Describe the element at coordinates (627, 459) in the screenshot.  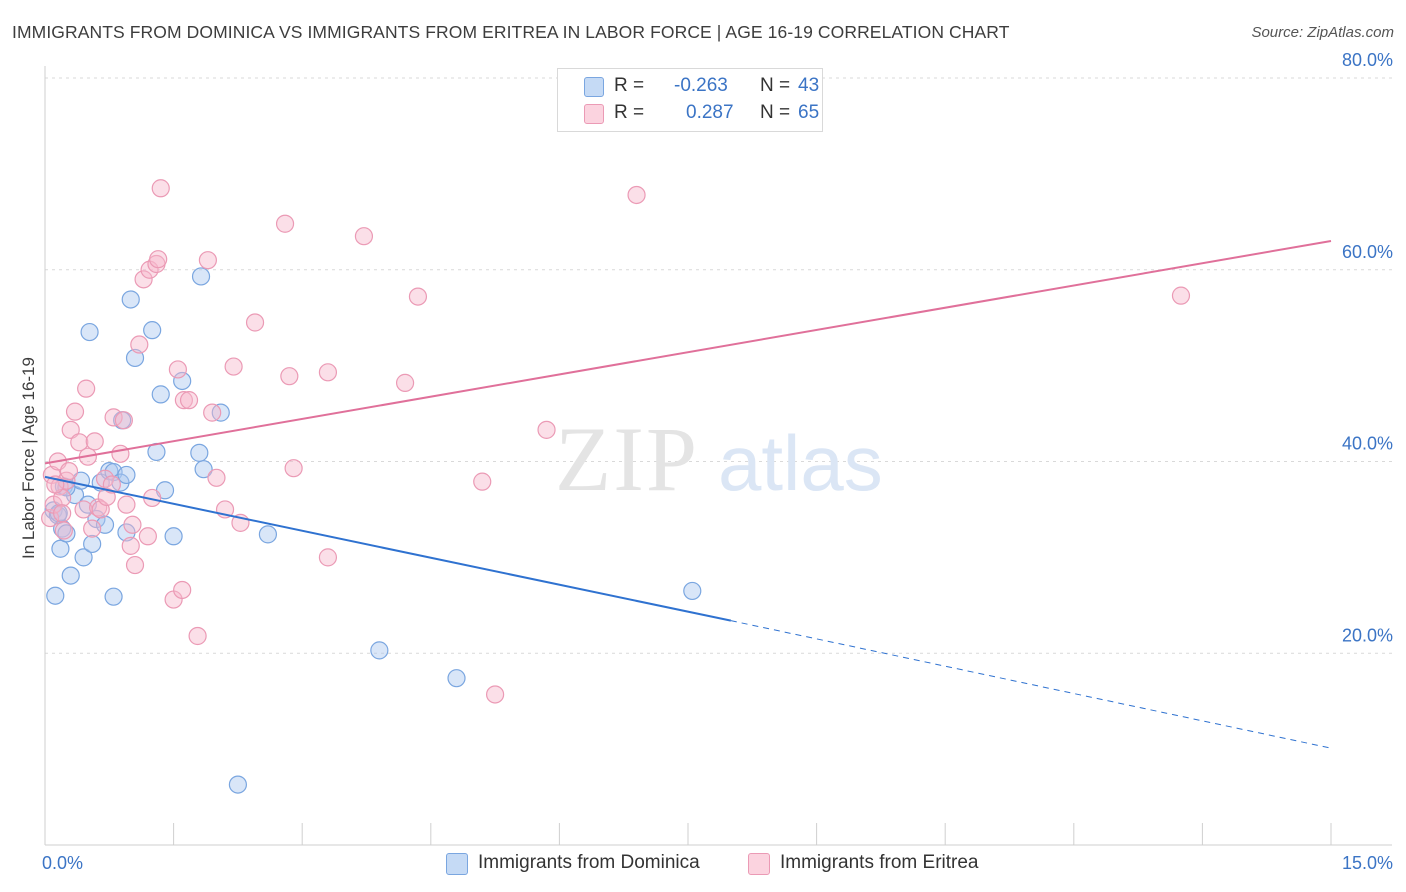
I see `watermark-zip: ZIP` at that location.